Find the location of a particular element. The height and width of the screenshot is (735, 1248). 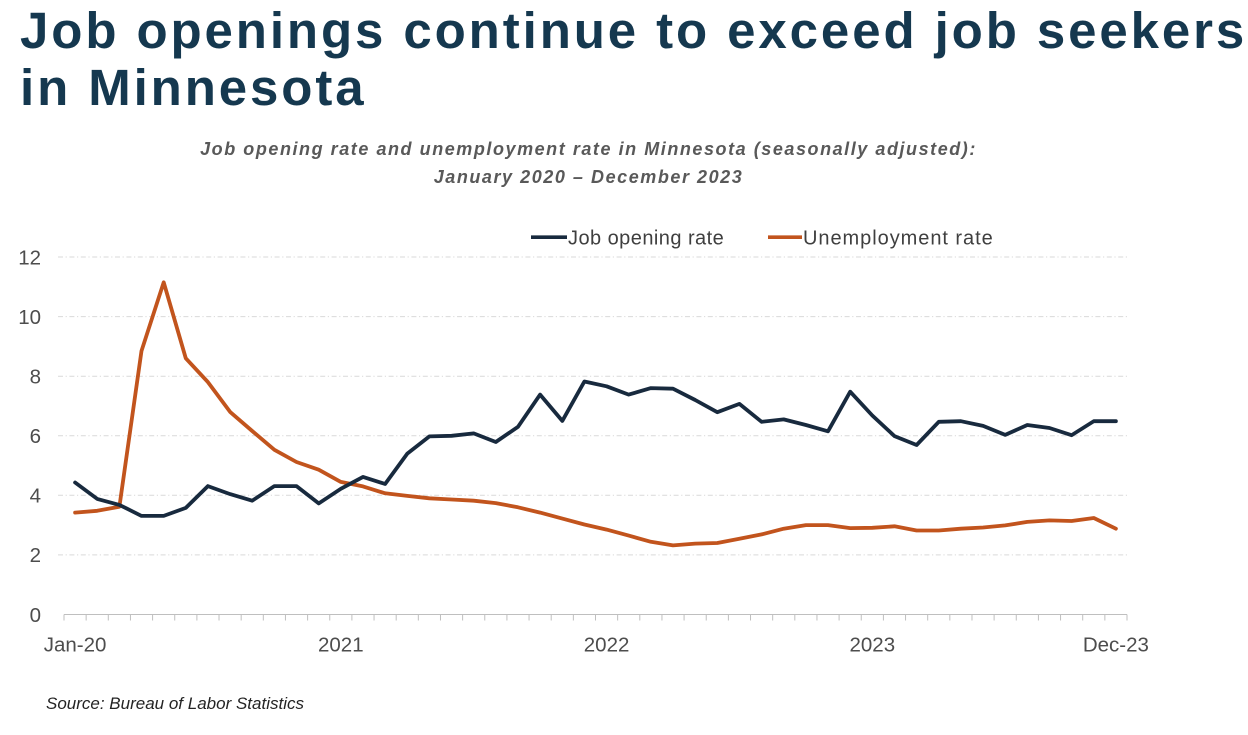

svg-text: Jan-20 is located at coordinates (75, 645).